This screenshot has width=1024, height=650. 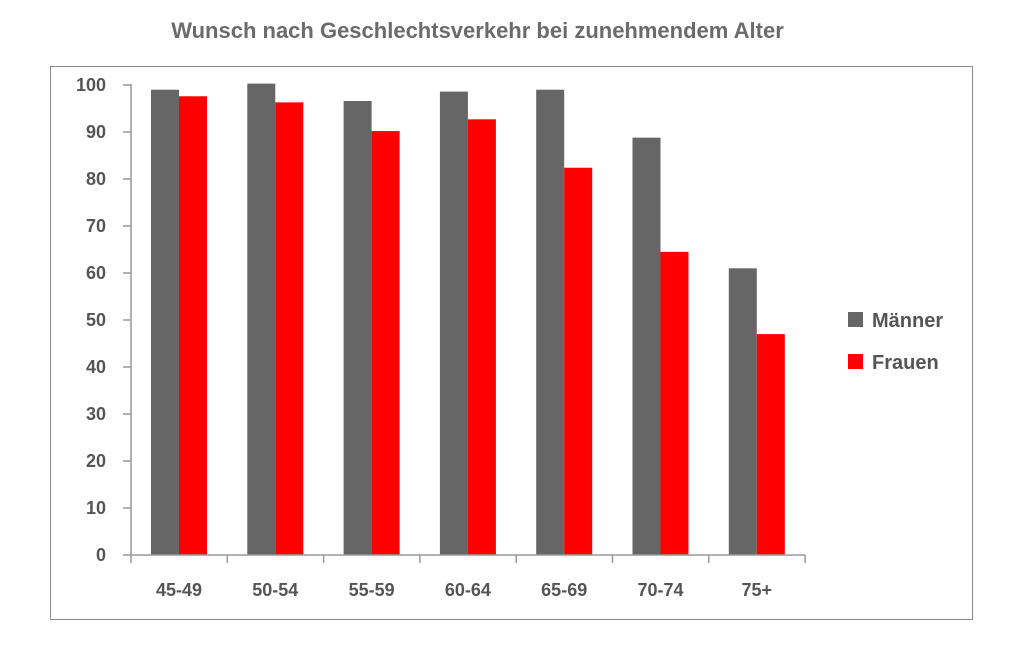 What do you see at coordinates (179, 590) in the screenshot?
I see `x-tick-label: 45-49` at bounding box center [179, 590].